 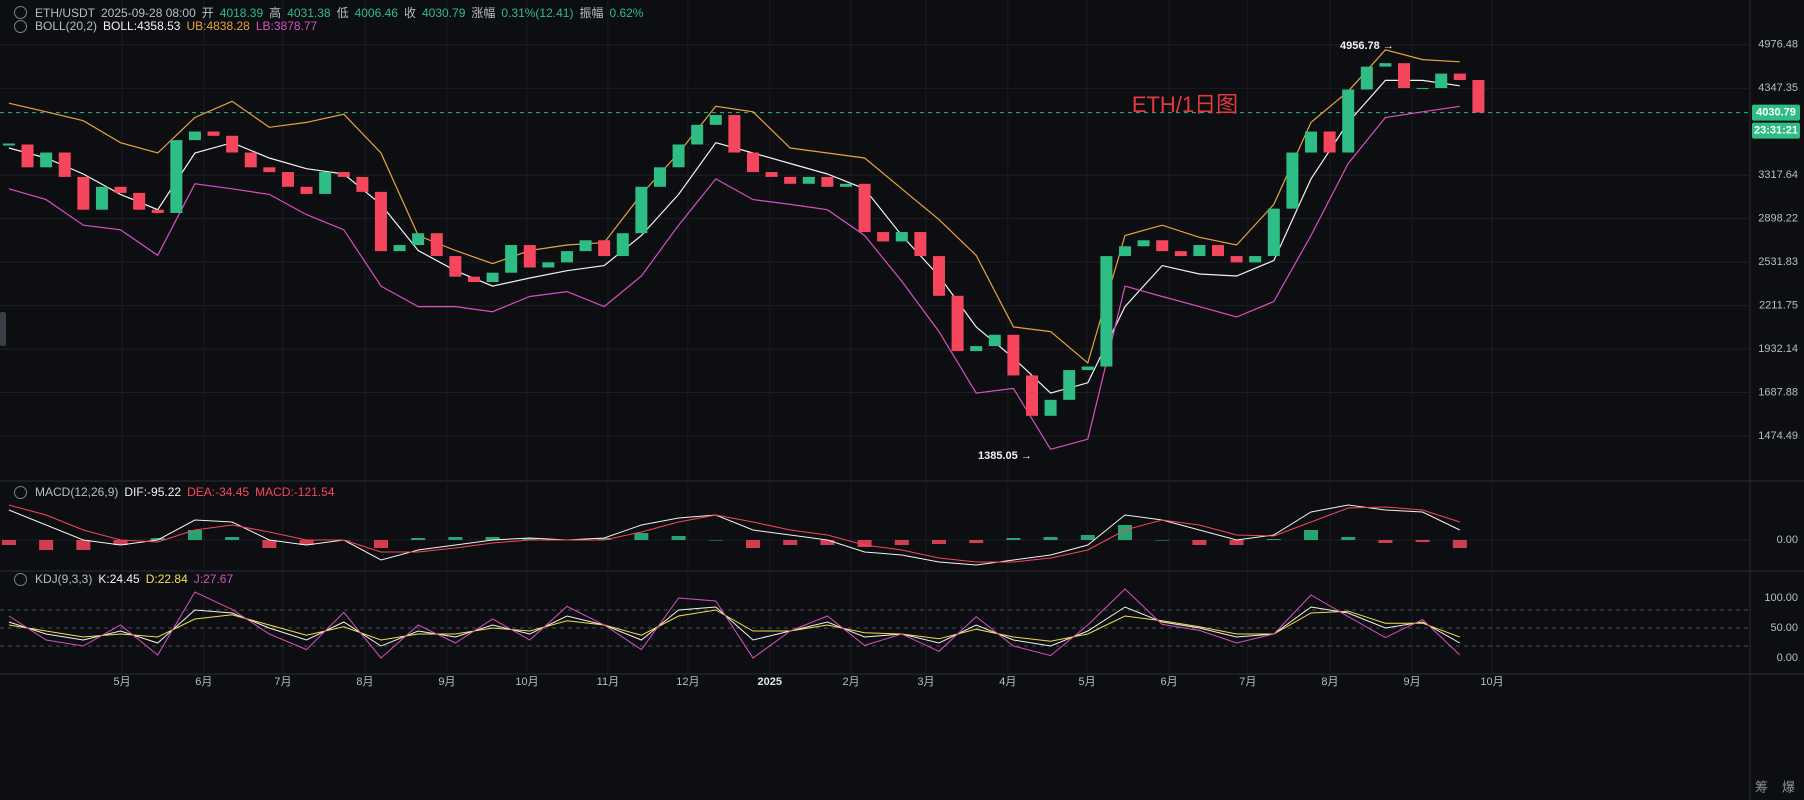 I want to click on legend-entry: J:27.67, so click(x=213, y=579).